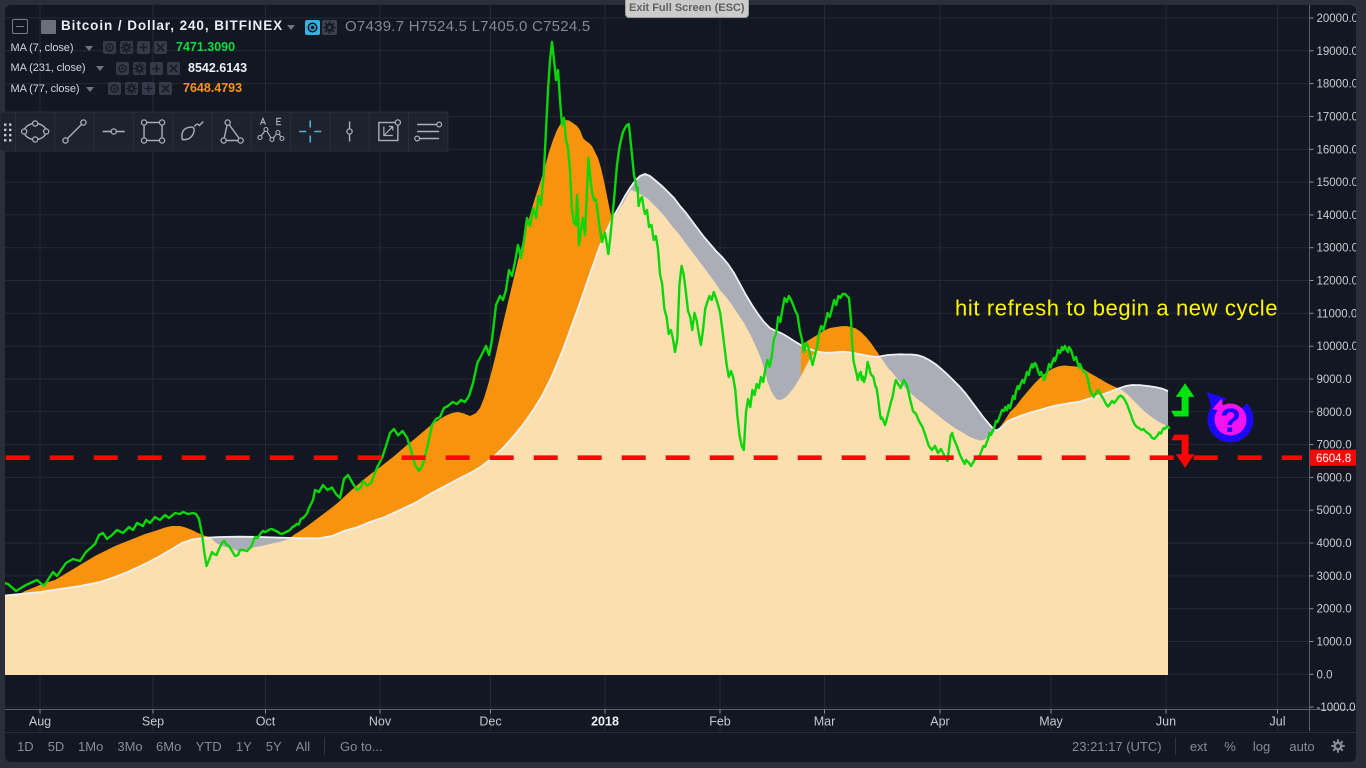 This screenshot has height=768, width=1366. What do you see at coordinates (1337, 216) in the screenshot?
I see `svg-text: 14000.0` at bounding box center [1337, 216].